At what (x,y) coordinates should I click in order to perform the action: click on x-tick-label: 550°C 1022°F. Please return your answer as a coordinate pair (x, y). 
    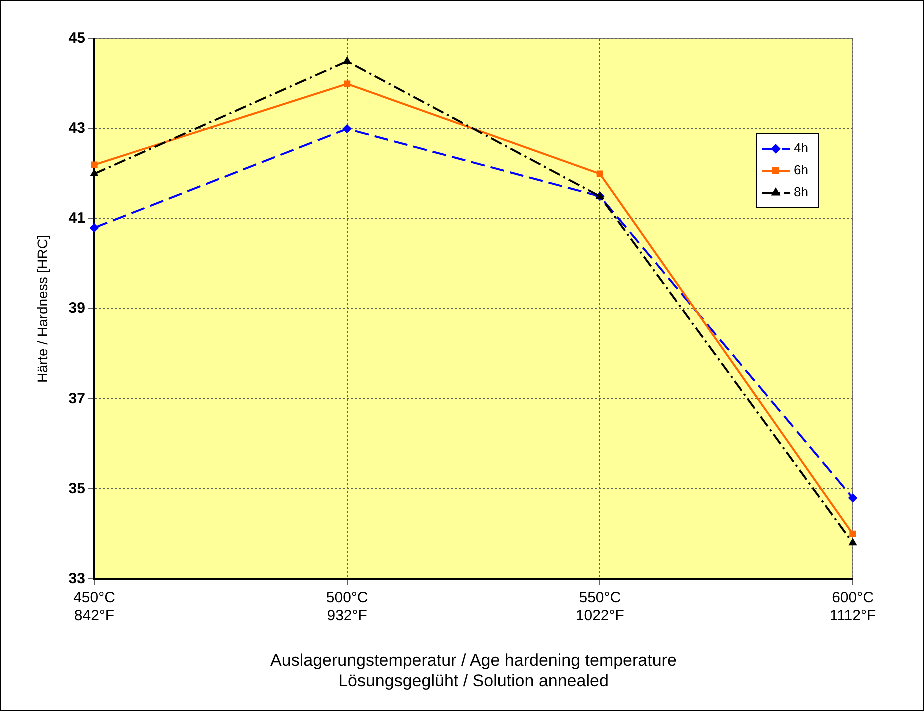
    Looking at the image, I should click on (600, 606).